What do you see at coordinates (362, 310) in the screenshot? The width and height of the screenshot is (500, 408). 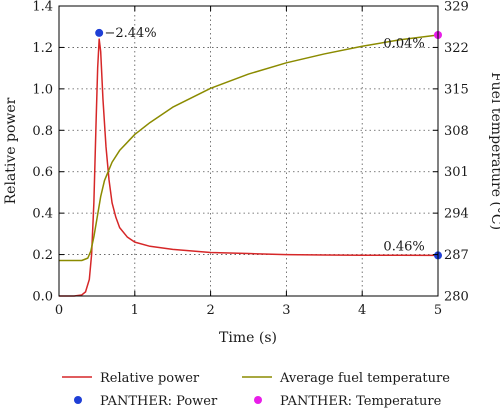 I see `x-tick-label: 4` at bounding box center [362, 310].